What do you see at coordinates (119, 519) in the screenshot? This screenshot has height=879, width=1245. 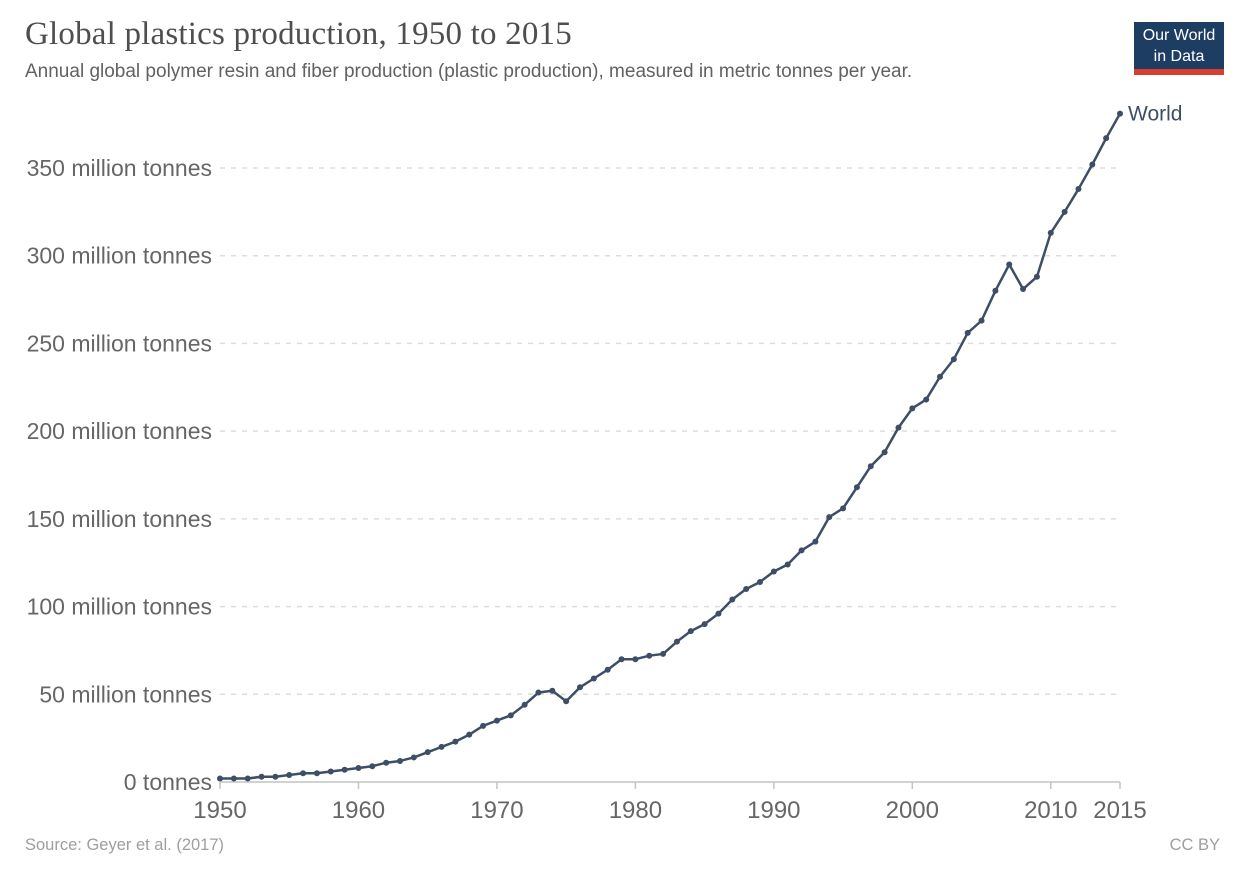 I see `y-tick-label: 150 million tonnes` at bounding box center [119, 519].